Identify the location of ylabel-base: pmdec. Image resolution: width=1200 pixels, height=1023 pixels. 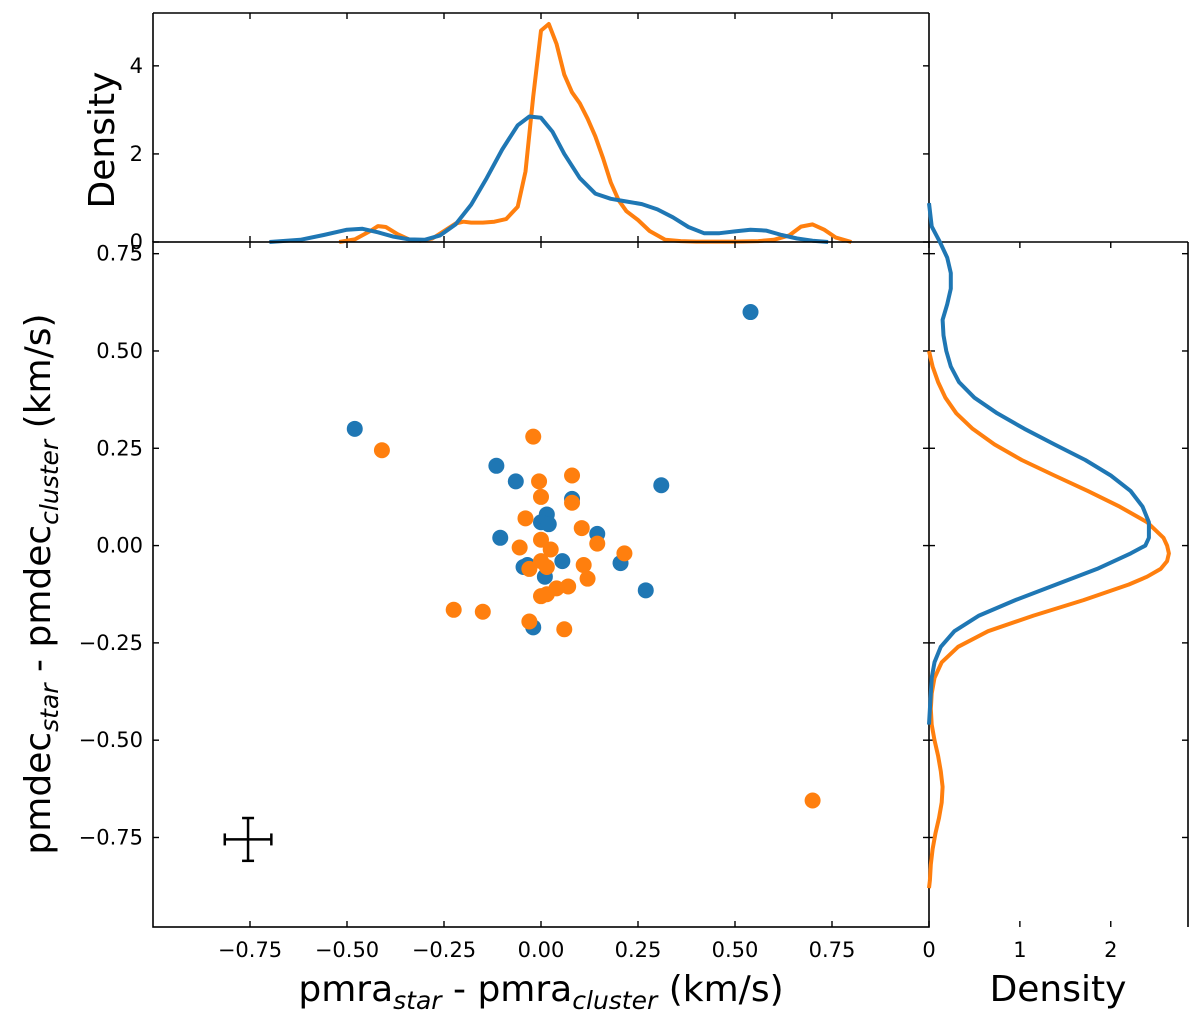
(38, 793).